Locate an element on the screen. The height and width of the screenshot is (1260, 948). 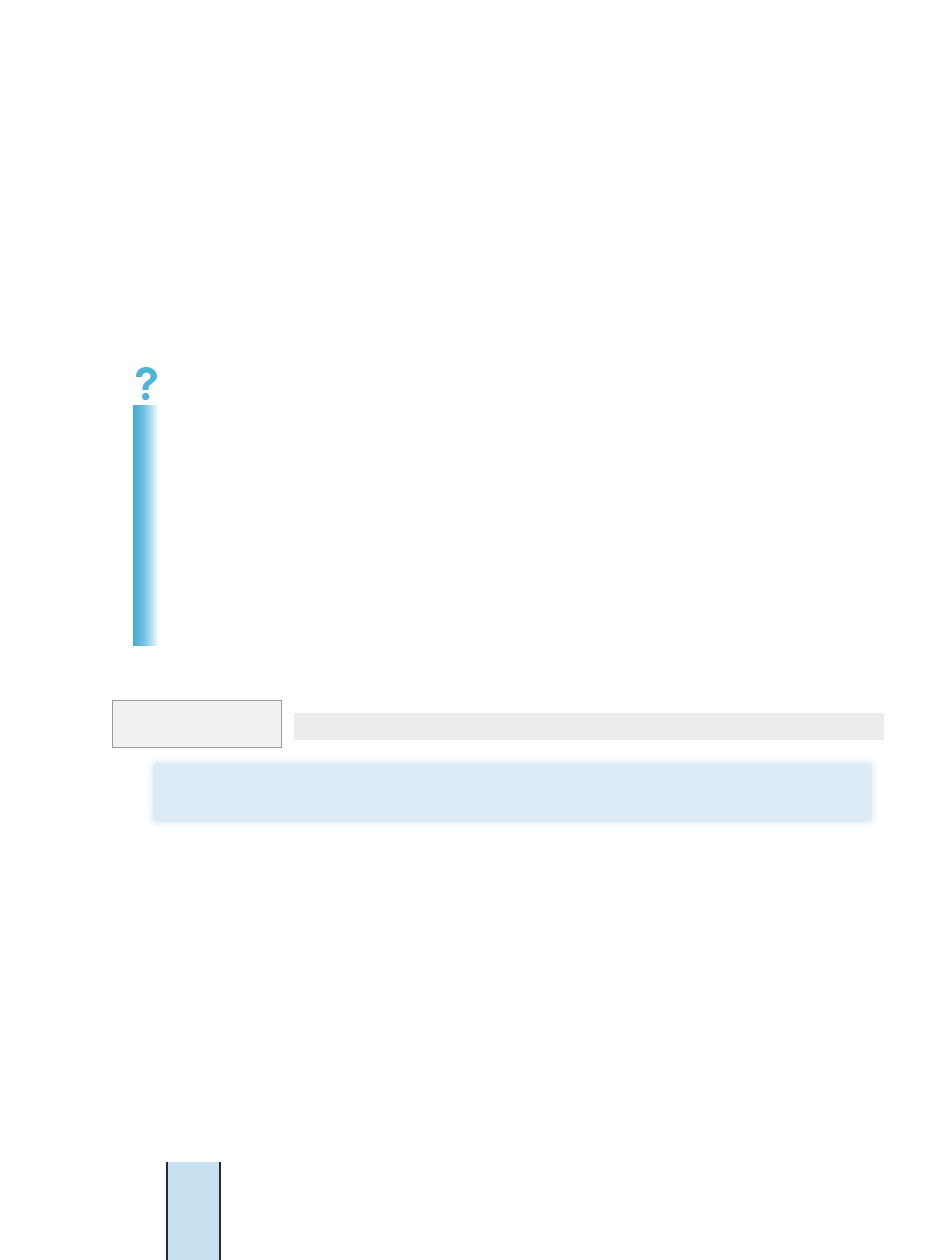
accent-sidebar-bar is located at coordinates (145, 525).